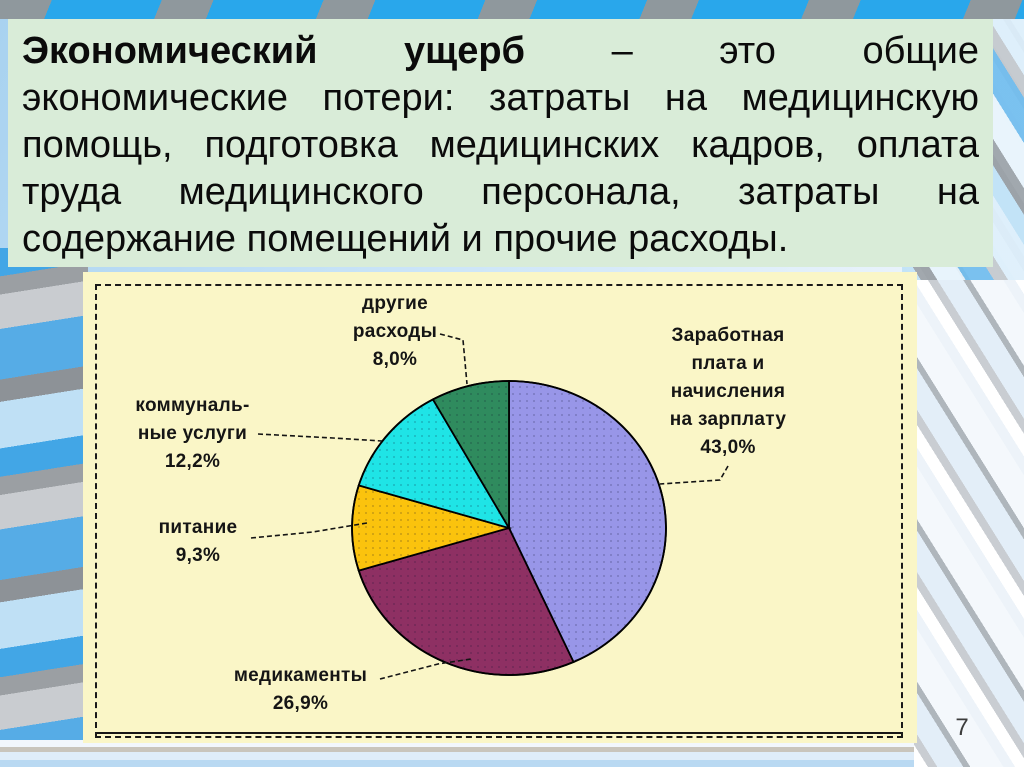 The width and height of the screenshot is (1024, 767). What do you see at coordinates (395, 303) in the screenshot?
I see `pie-label-other-line-1: другие` at bounding box center [395, 303].